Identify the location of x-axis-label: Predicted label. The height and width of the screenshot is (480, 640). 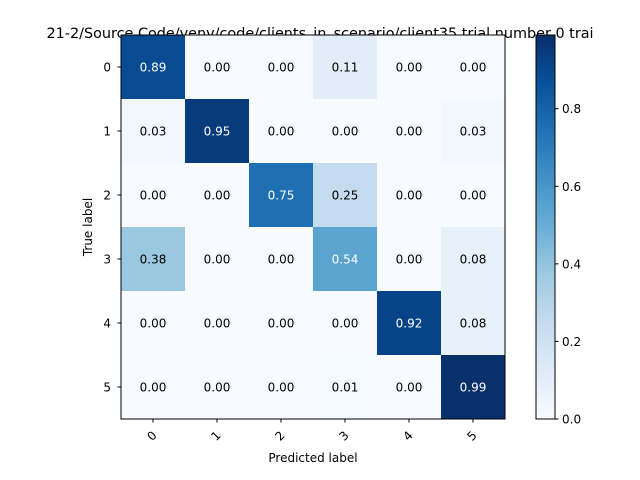
(312, 458).